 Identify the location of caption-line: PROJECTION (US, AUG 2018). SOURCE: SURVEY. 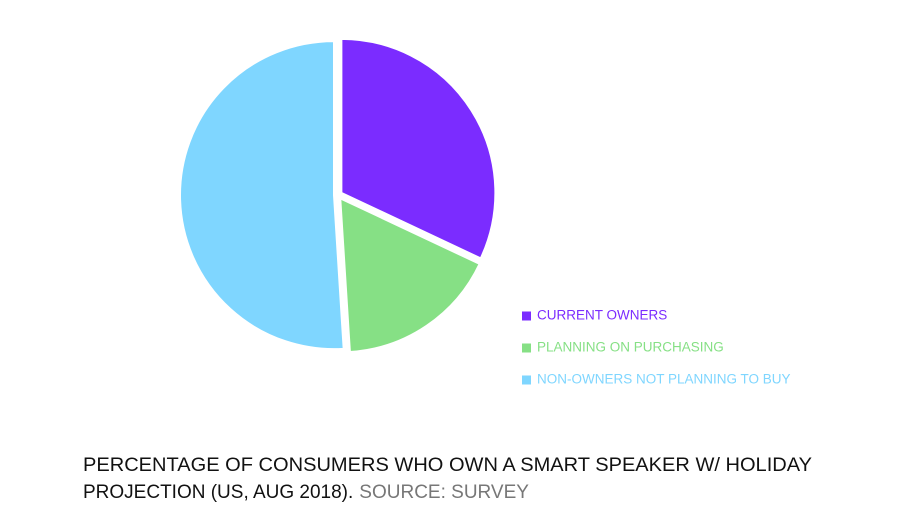
(306, 492).